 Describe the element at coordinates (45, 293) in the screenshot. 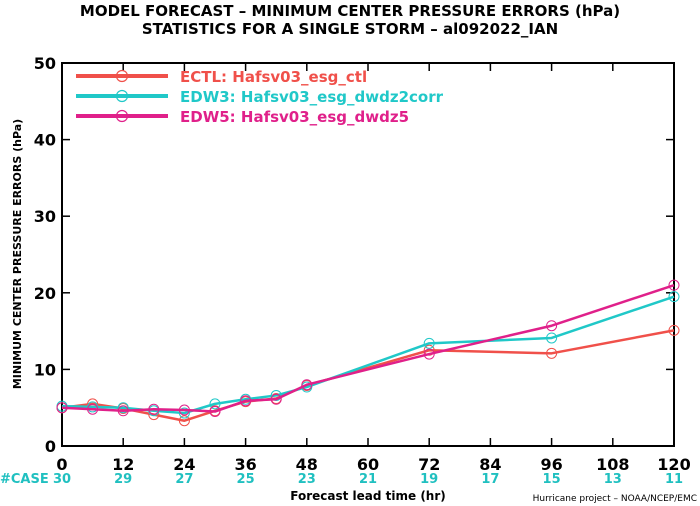

I see `y-tick-label: 20` at that location.